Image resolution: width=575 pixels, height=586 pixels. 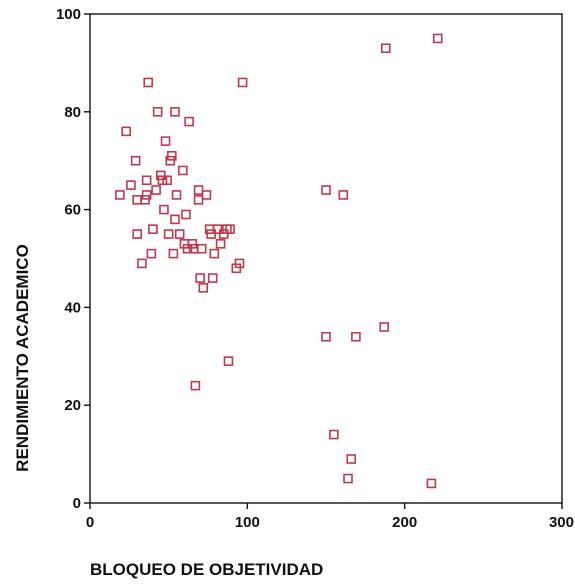 What do you see at coordinates (72, 405) in the screenshot?
I see `y-tick-label: 20` at bounding box center [72, 405].